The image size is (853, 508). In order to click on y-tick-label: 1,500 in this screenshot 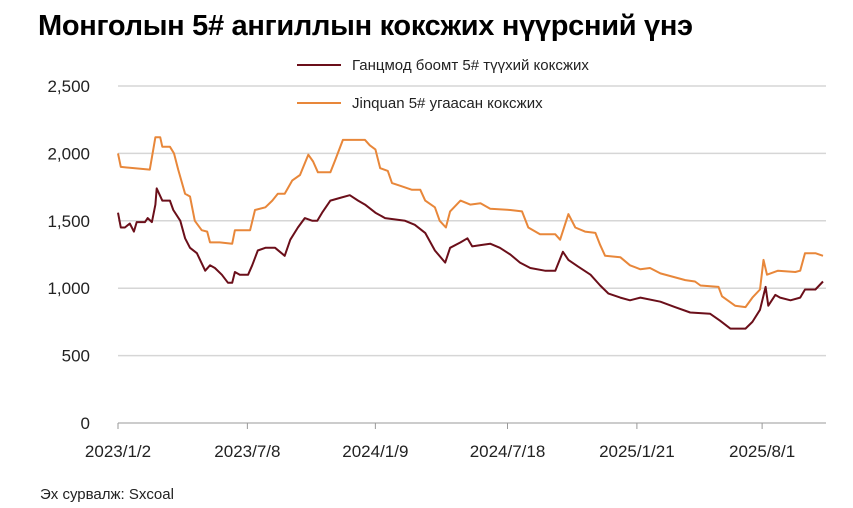, I will do `click(68, 221)`.